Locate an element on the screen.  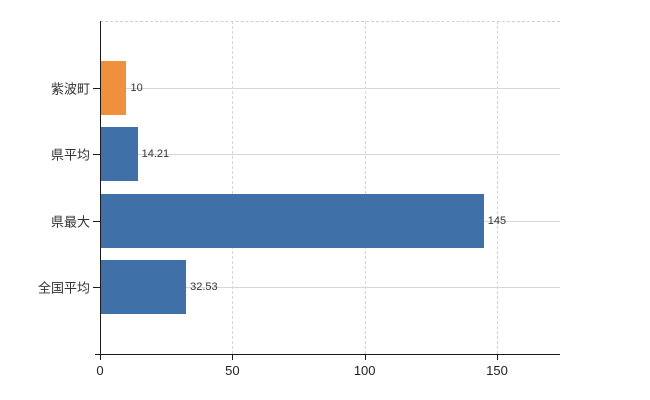
x-tick-label: 150 is located at coordinates (497, 370).